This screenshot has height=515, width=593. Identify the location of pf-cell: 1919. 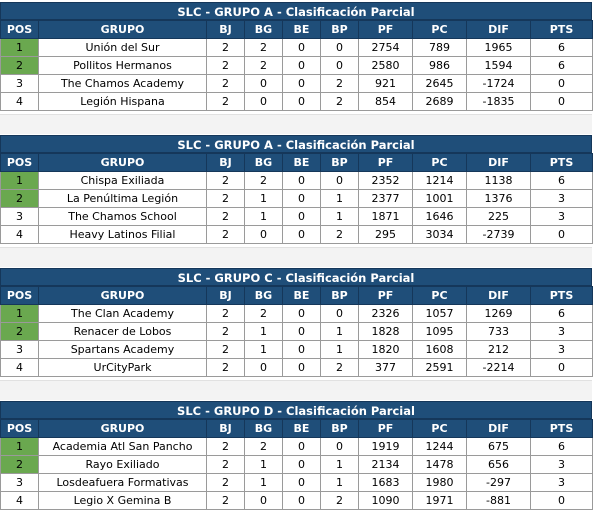
(385, 446).